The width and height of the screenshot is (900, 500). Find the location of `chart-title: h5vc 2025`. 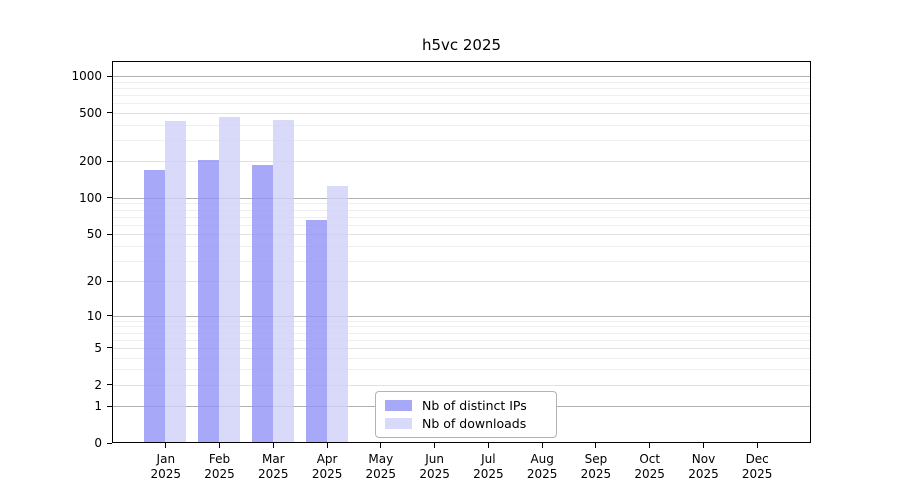

chart-title: h5vc 2025 is located at coordinates (461, 45).